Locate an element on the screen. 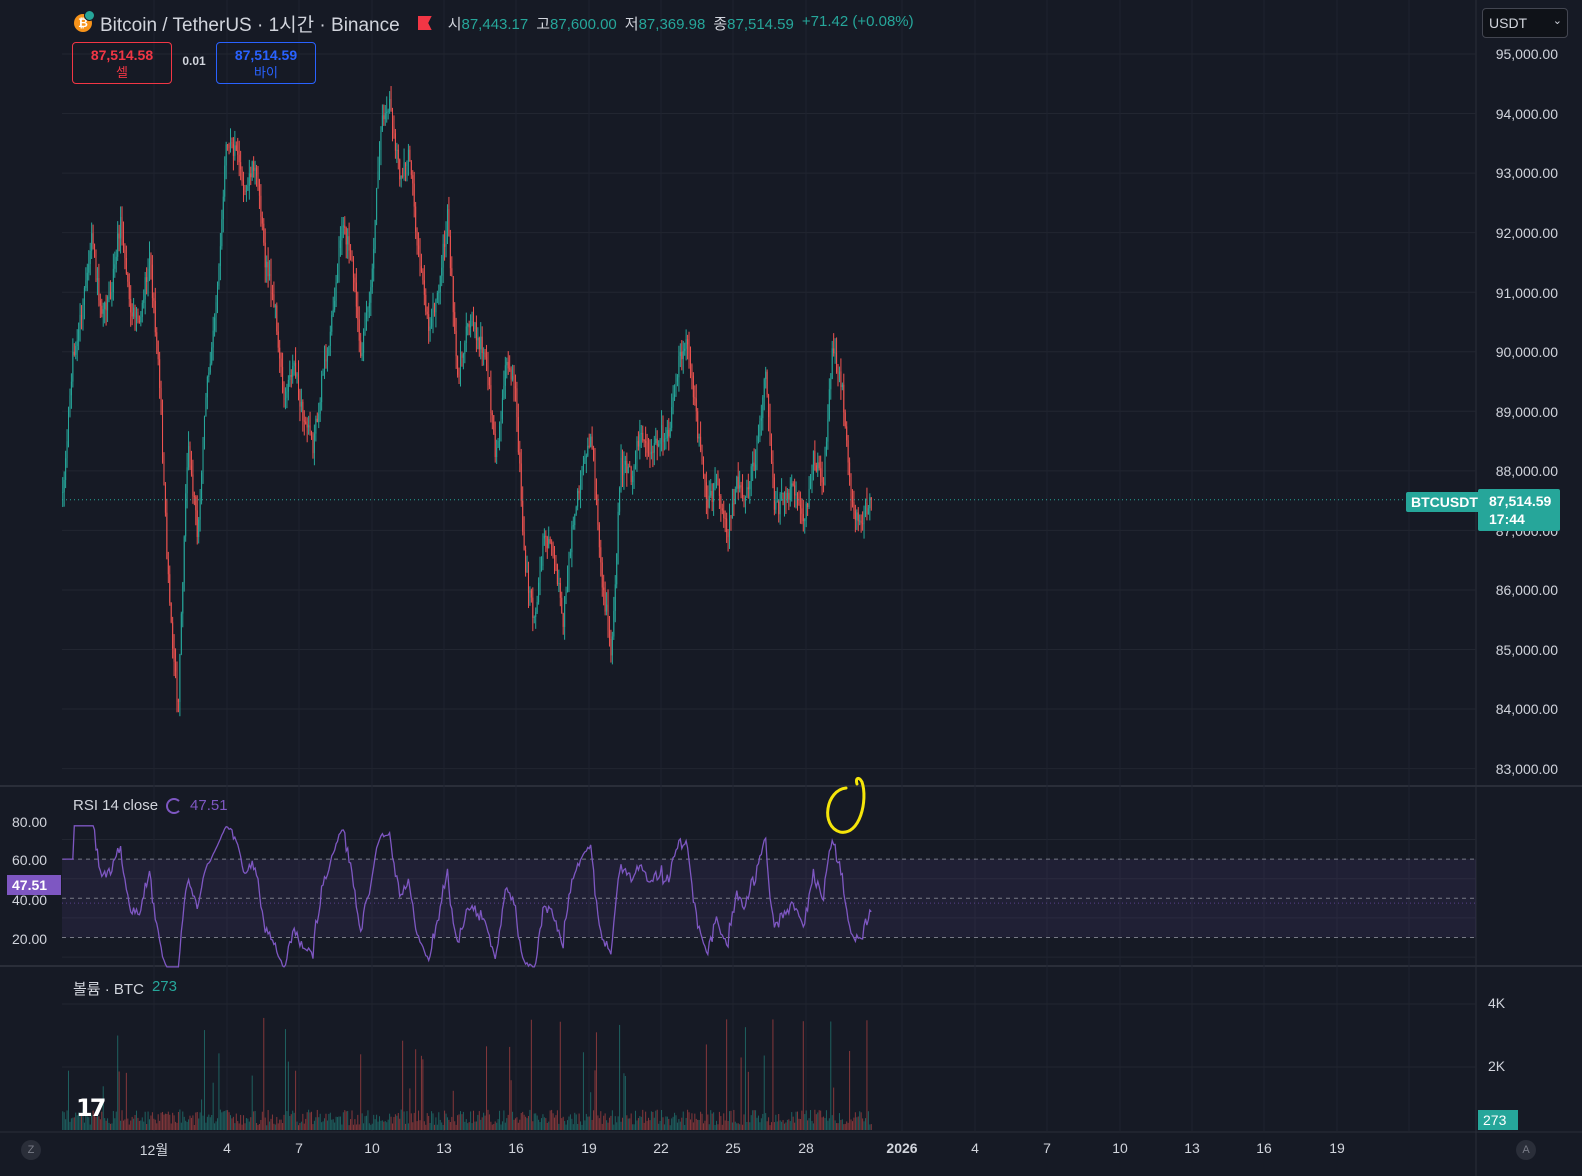 The image size is (1582, 1176). sell-button: 87,514.58 셀 is located at coordinates (122, 63).